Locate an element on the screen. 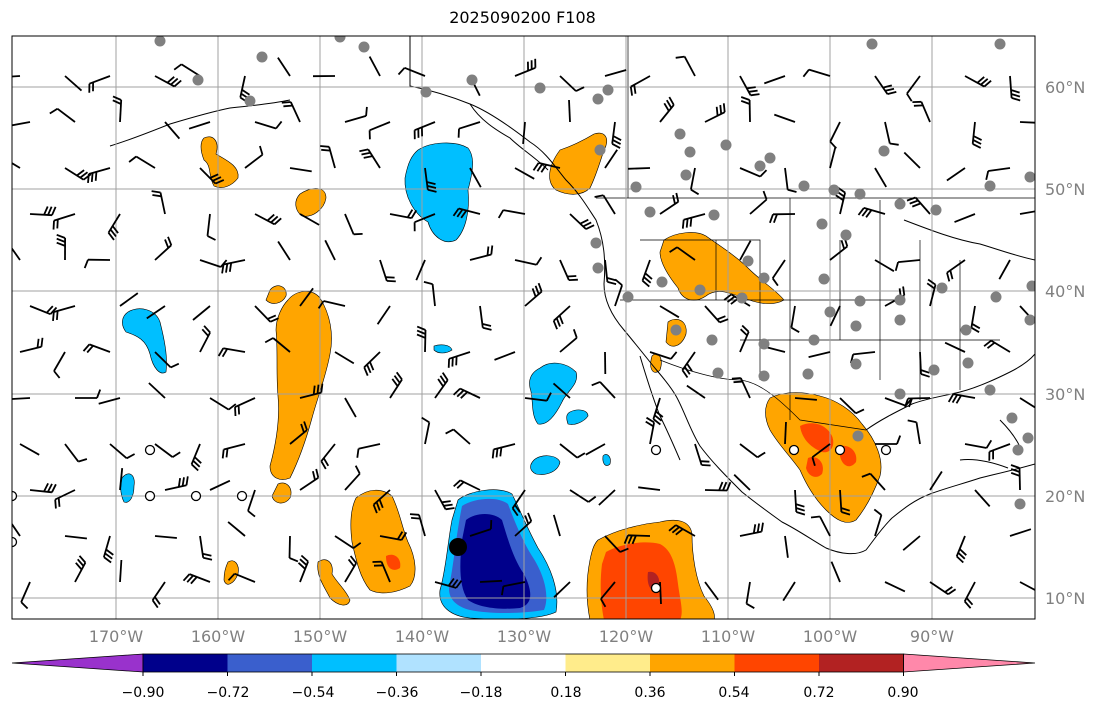  colorbar-extend-low is located at coordinates (77, 663).